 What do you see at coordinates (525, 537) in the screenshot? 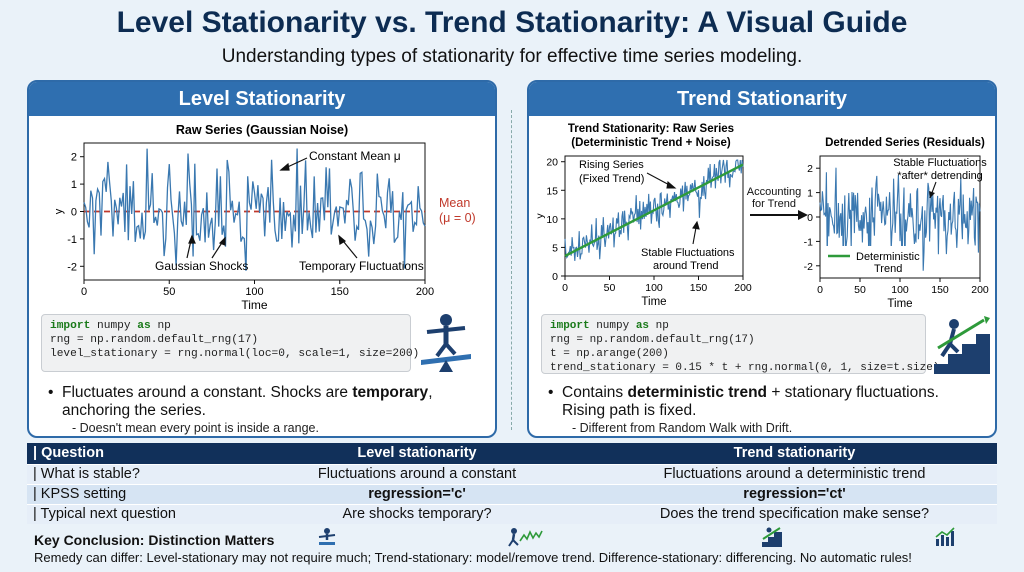
I see `runner-icon` at bounding box center [525, 537].